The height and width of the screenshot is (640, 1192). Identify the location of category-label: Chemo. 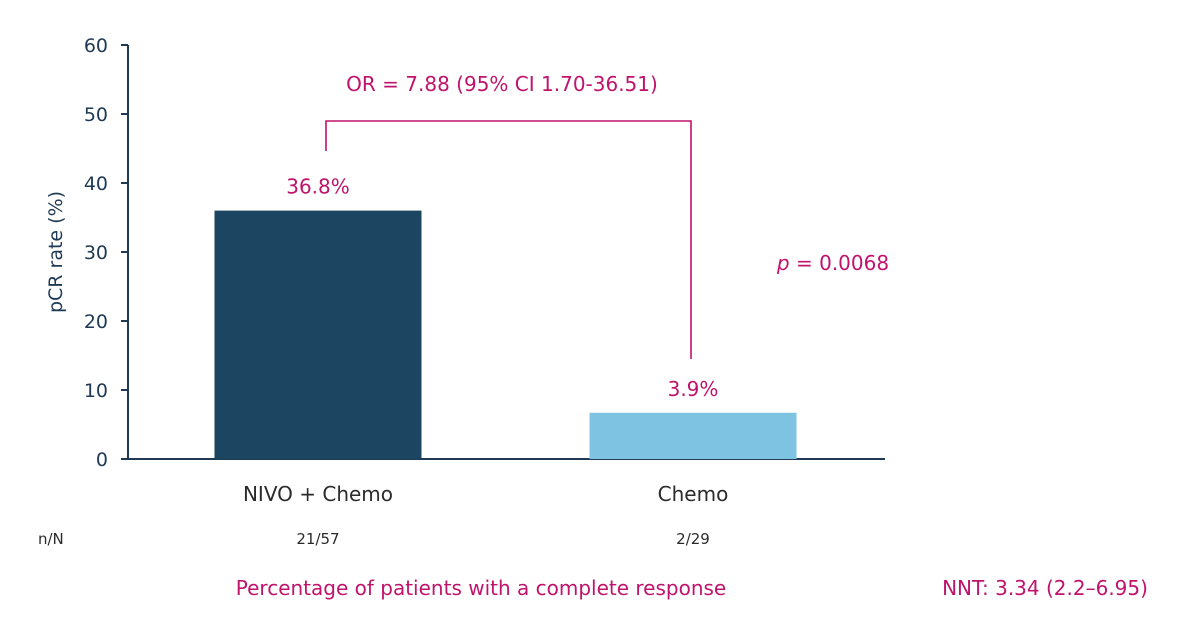
(693, 494).